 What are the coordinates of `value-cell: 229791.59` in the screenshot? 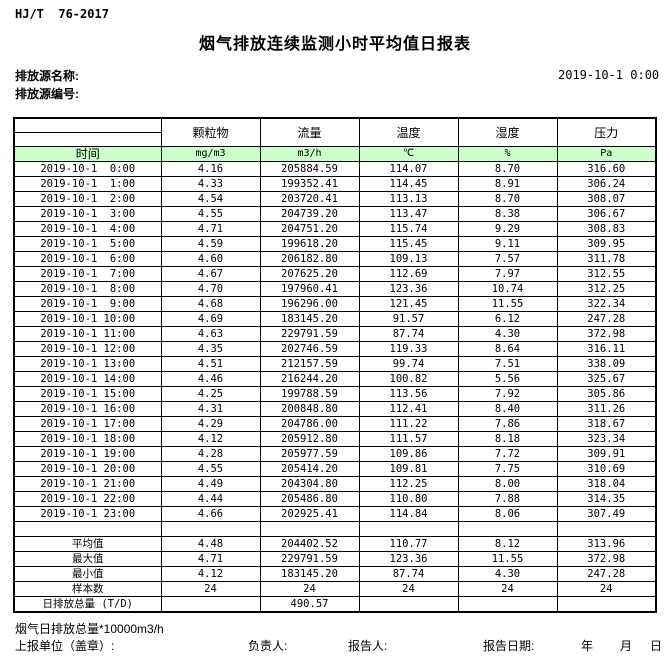 It's located at (309, 559).